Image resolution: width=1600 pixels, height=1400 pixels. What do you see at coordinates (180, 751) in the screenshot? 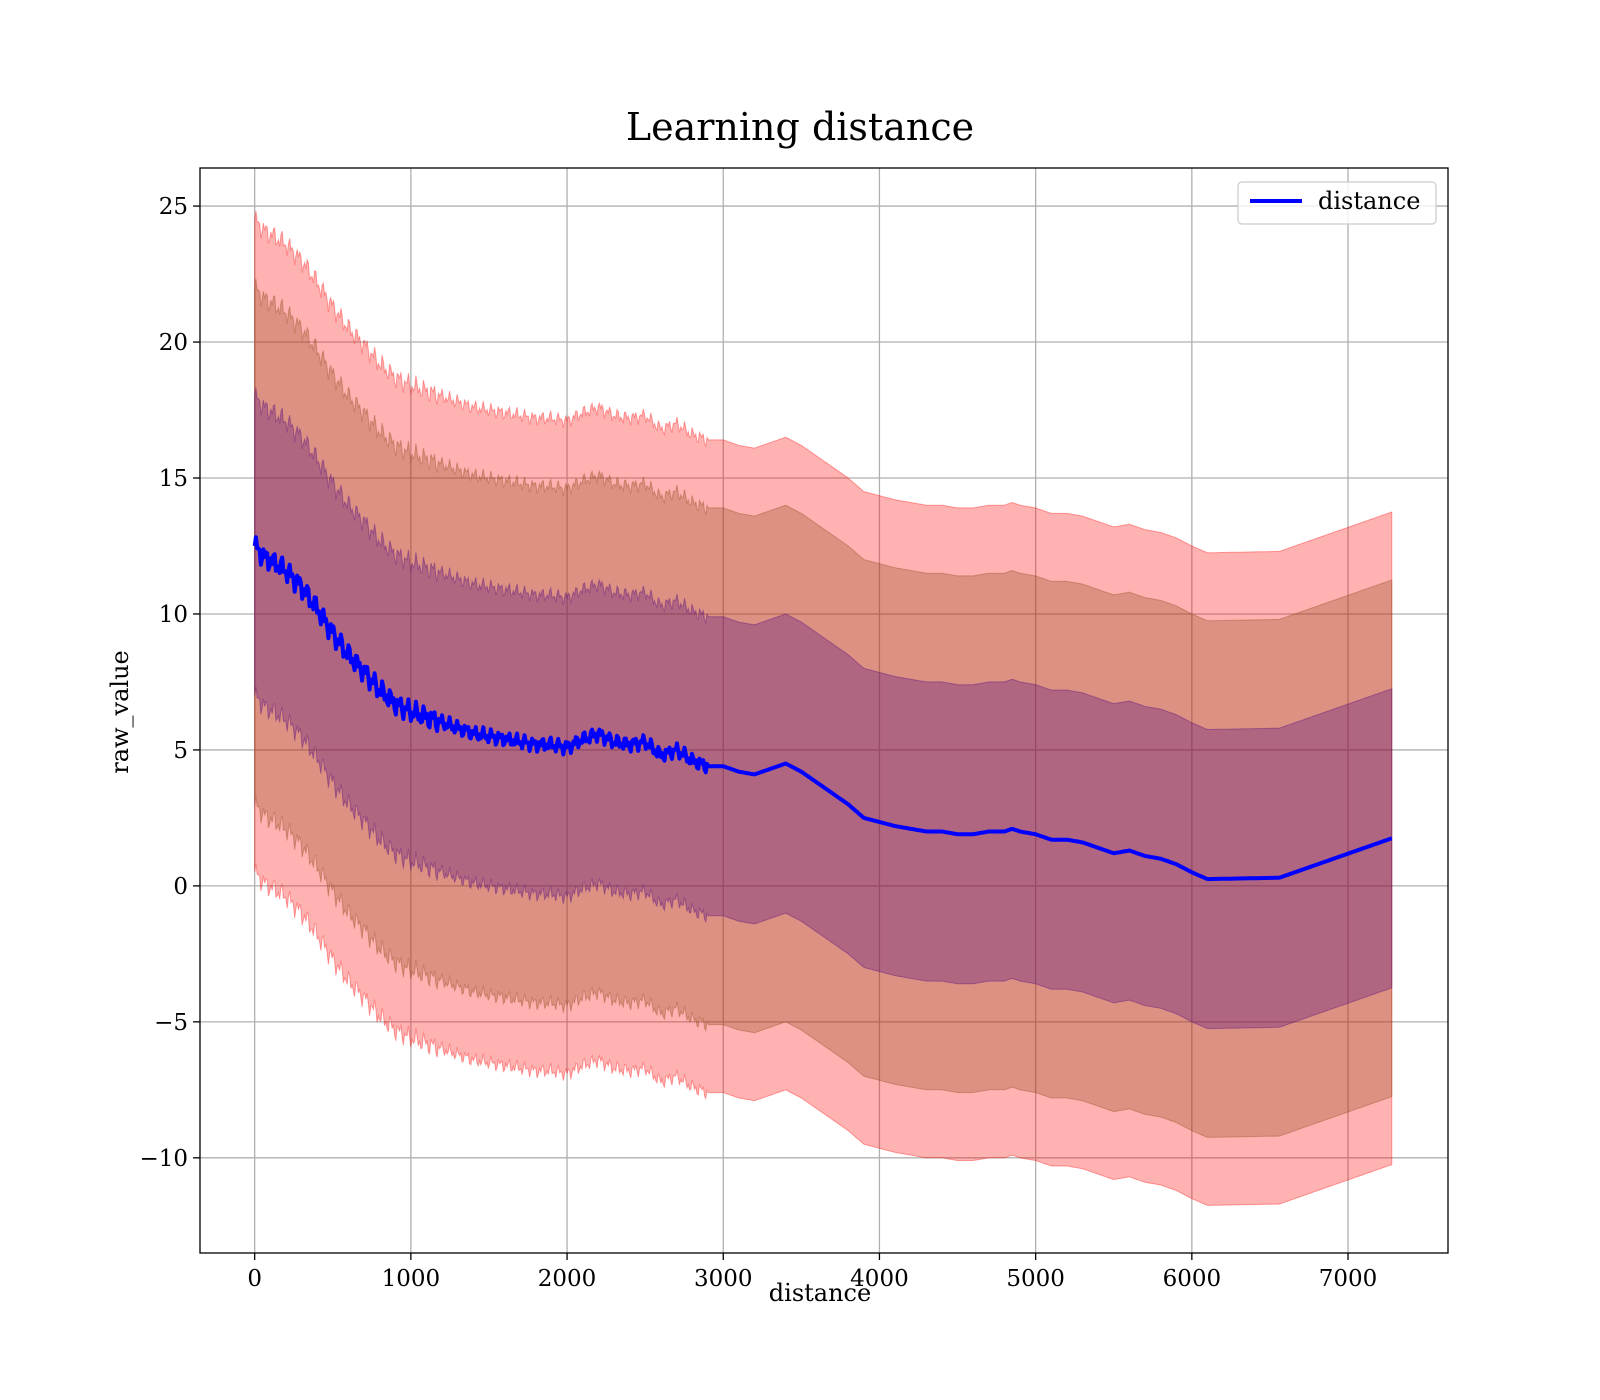
I see `y-tick-label: 5` at bounding box center [180, 751].